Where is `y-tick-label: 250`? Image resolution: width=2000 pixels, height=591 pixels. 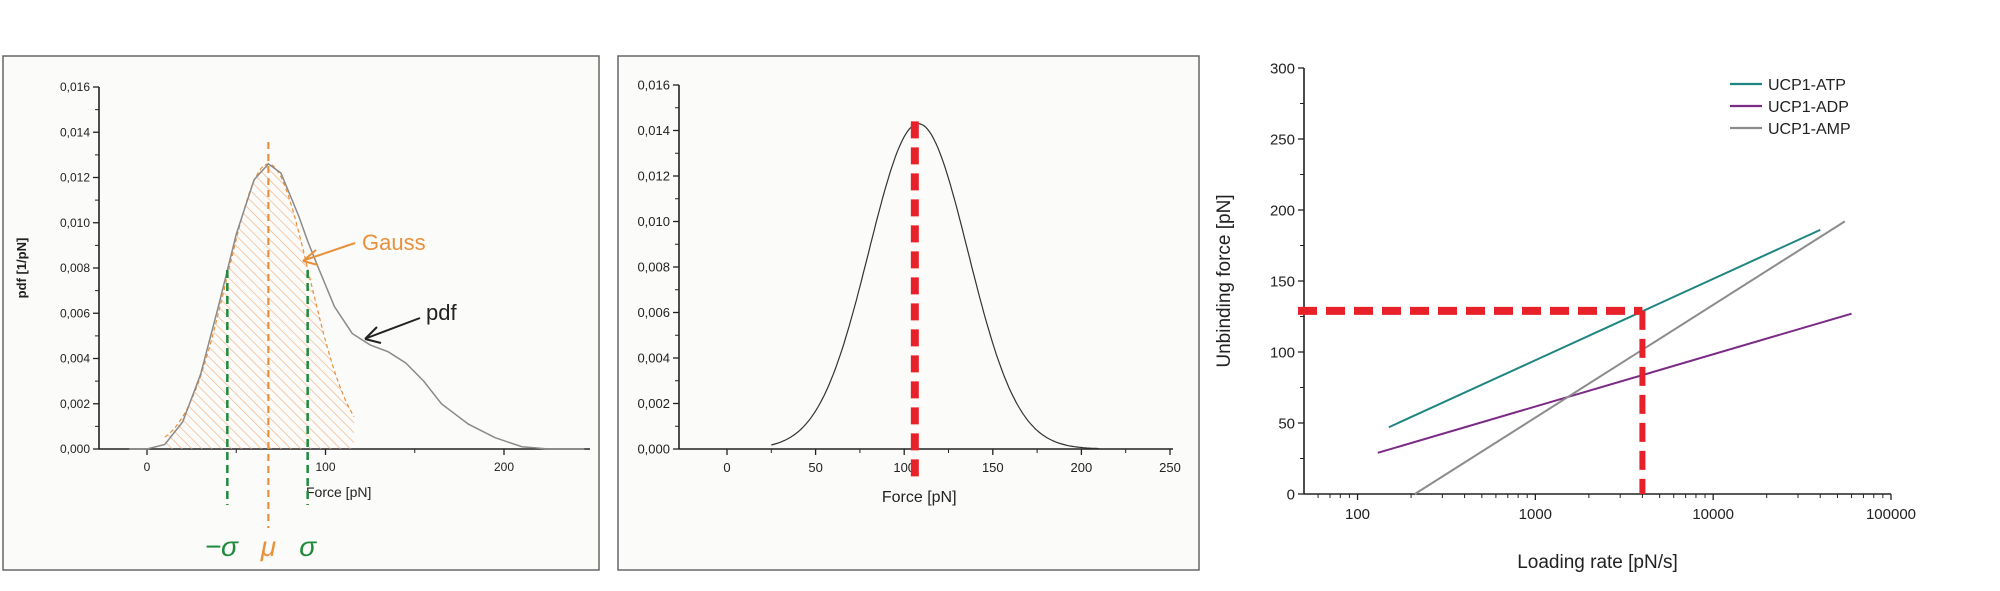
y-tick-label: 250 is located at coordinates (1282, 139).